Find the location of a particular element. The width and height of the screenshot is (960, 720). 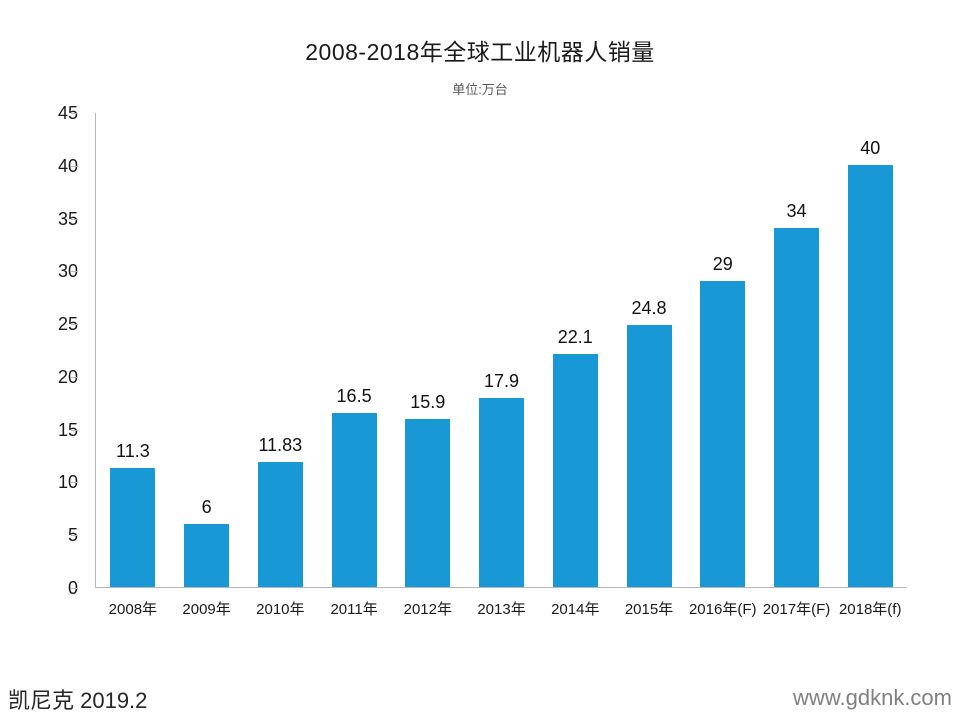

bar-slot: 29 is located at coordinates (723, 350).